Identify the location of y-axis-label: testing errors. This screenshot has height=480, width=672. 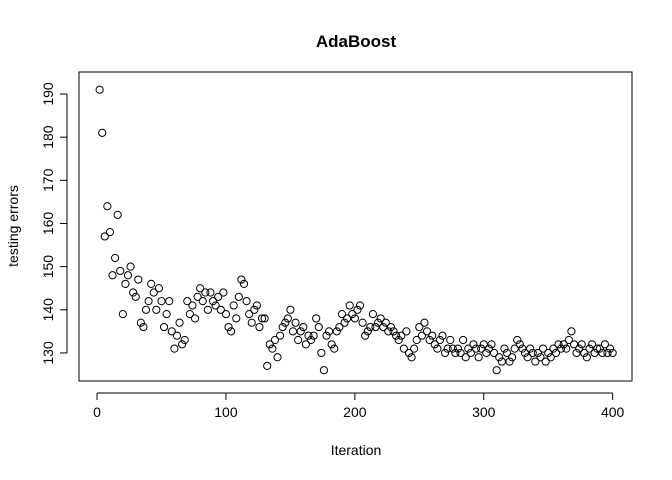
(13, 226).